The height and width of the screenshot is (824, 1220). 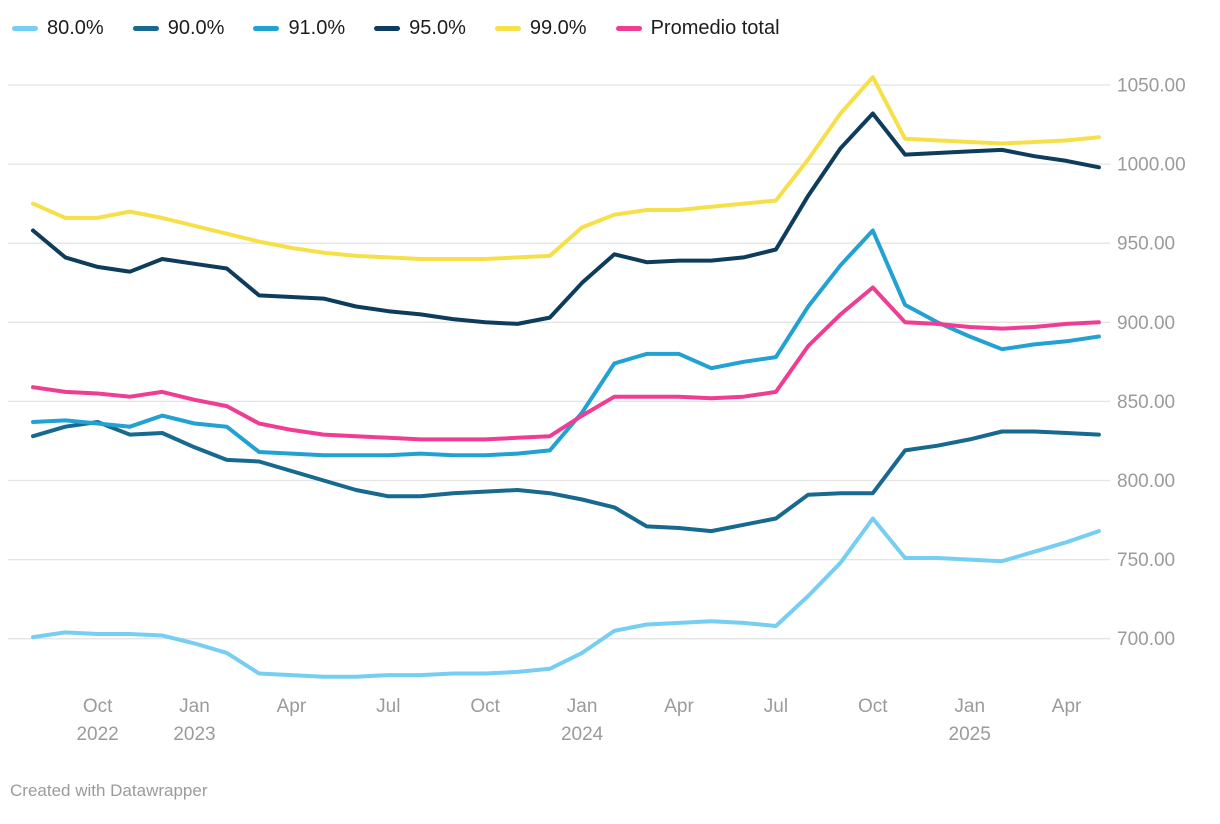 I want to click on legend-item: 91.0%, so click(x=299, y=28).